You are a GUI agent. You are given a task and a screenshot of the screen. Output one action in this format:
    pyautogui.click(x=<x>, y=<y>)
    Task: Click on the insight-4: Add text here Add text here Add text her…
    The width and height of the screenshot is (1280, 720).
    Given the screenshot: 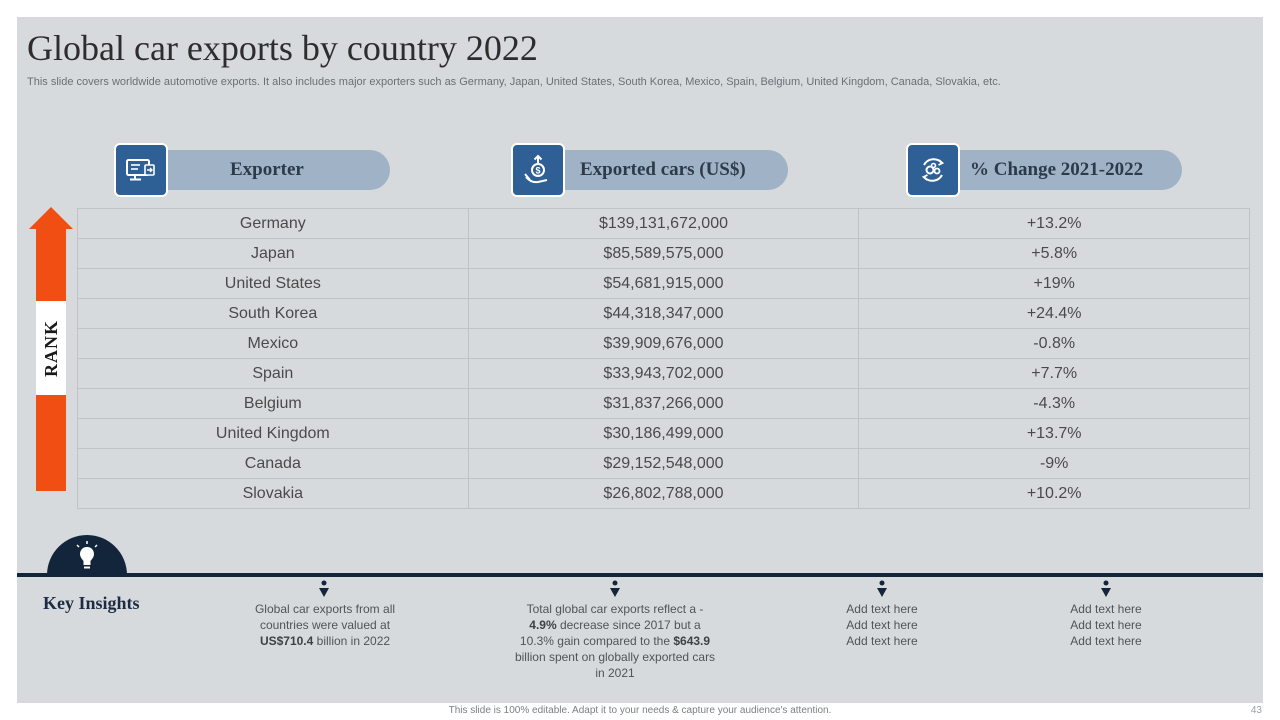 What is the action you would take?
    pyautogui.click(x=1106, y=625)
    